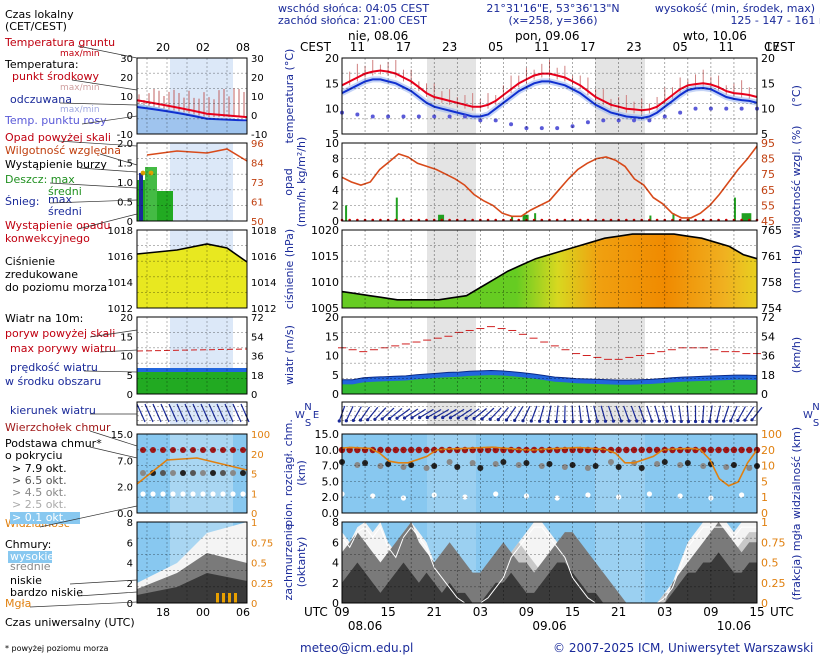  What do you see at coordinates (335, 583) in the screenshot?
I see `y-tick: 2` at bounding box center [335, 583].